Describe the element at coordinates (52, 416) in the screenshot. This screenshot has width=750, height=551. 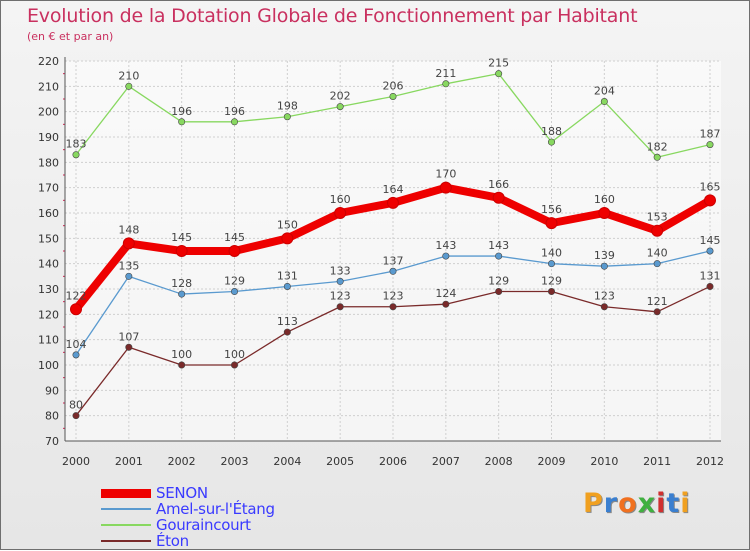
I see `y-tick-label: 80` at that location.